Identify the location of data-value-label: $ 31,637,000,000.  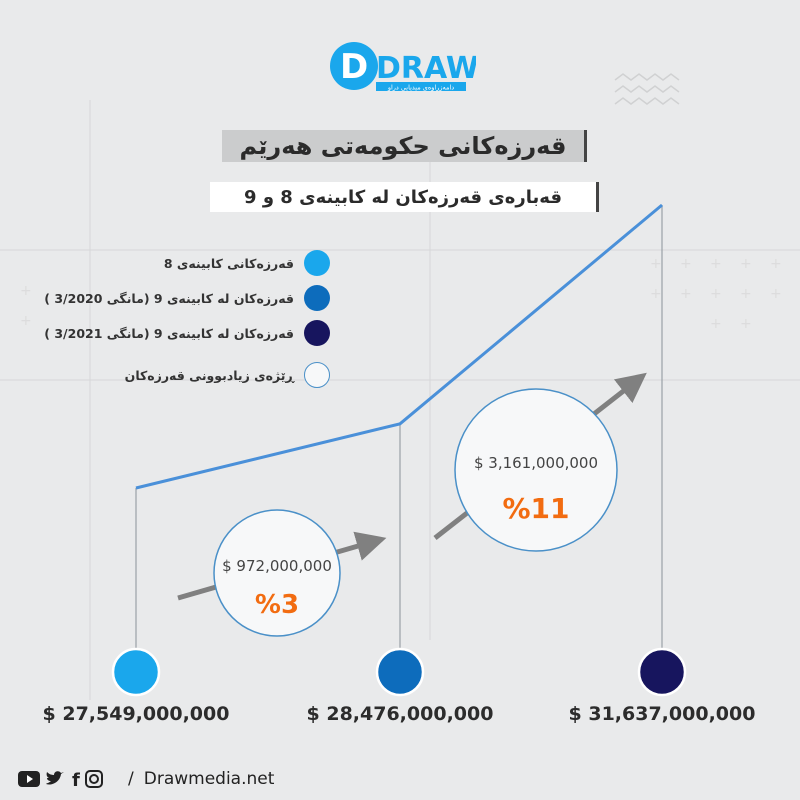
(662, 714).